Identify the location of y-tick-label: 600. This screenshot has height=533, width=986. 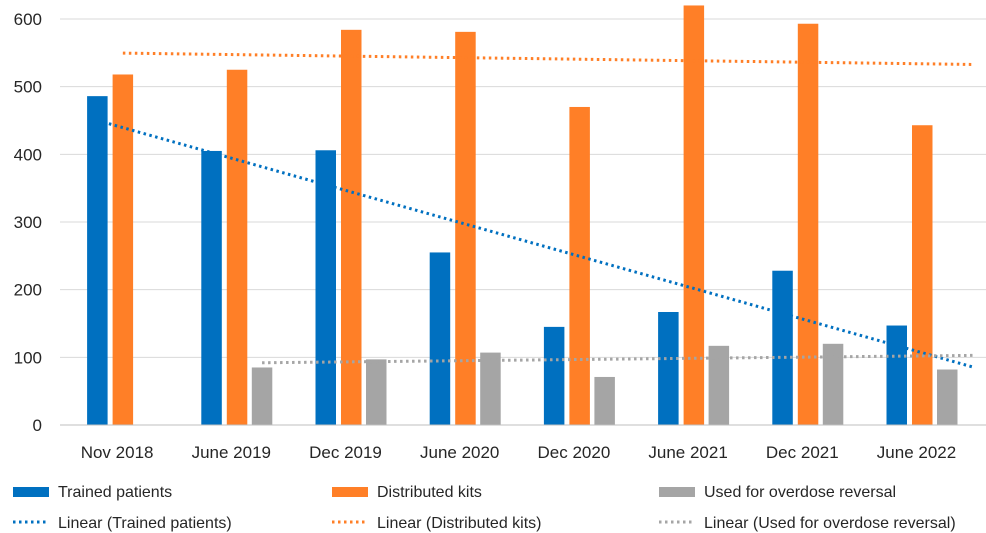
(28, 19).